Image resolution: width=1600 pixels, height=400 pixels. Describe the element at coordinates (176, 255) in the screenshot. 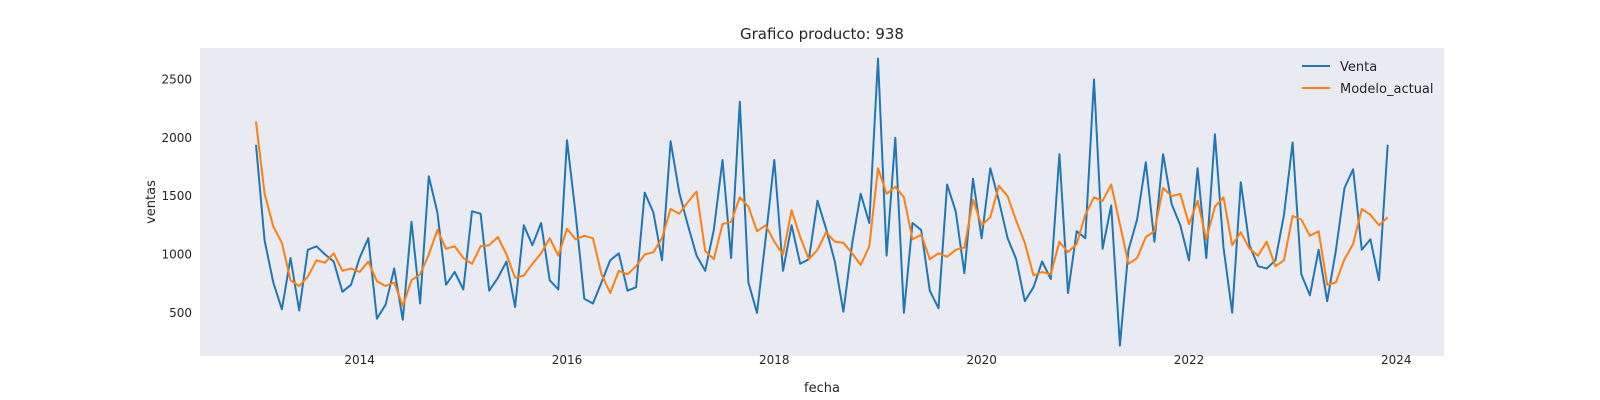

I see `y-tick-label: 1000` at that location.